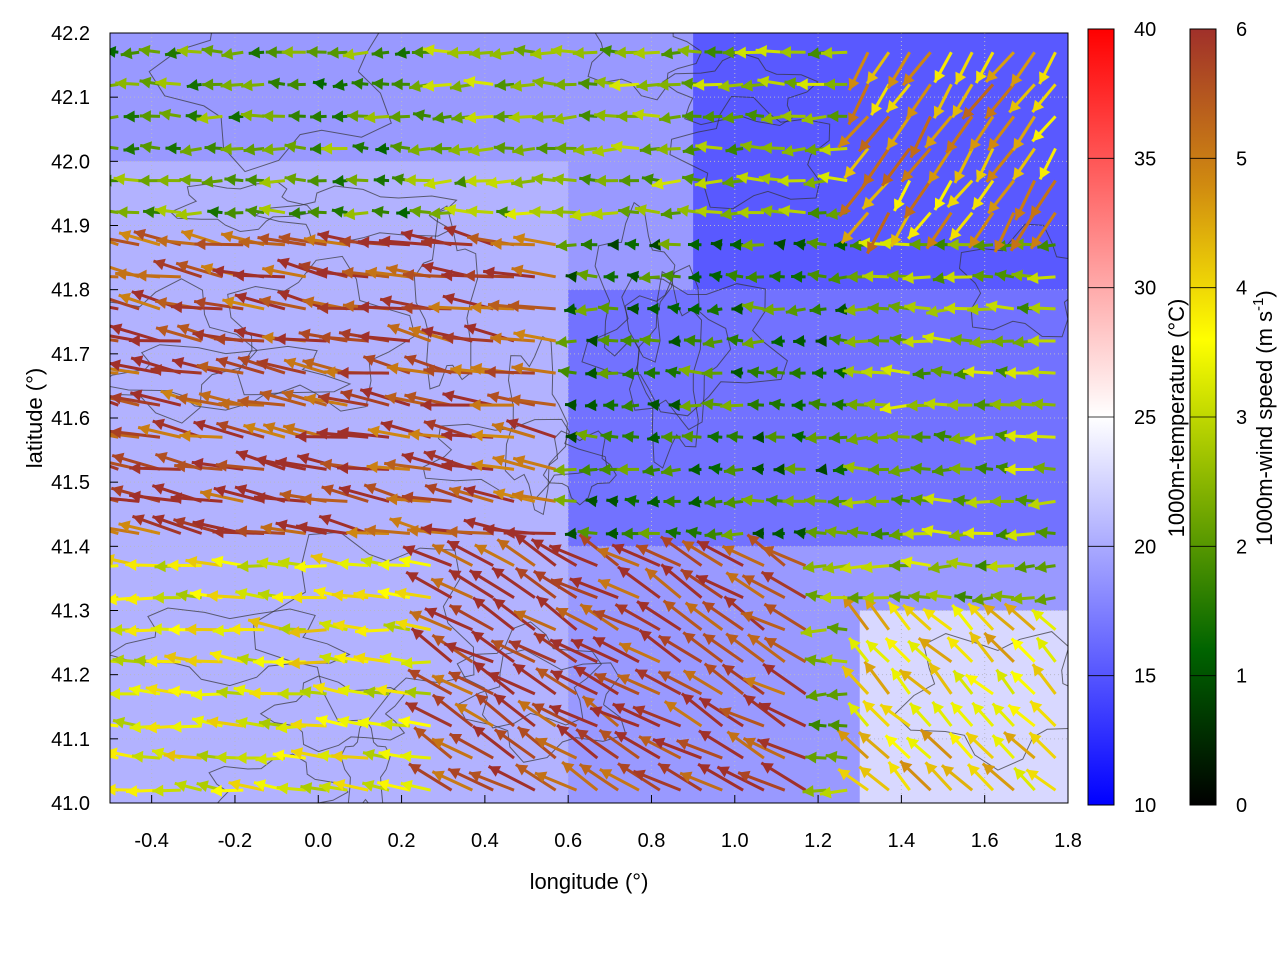 This screenshot has height=960, width=1280. I want to click on colorbar-tick-label: 30, so click(1145, 289).